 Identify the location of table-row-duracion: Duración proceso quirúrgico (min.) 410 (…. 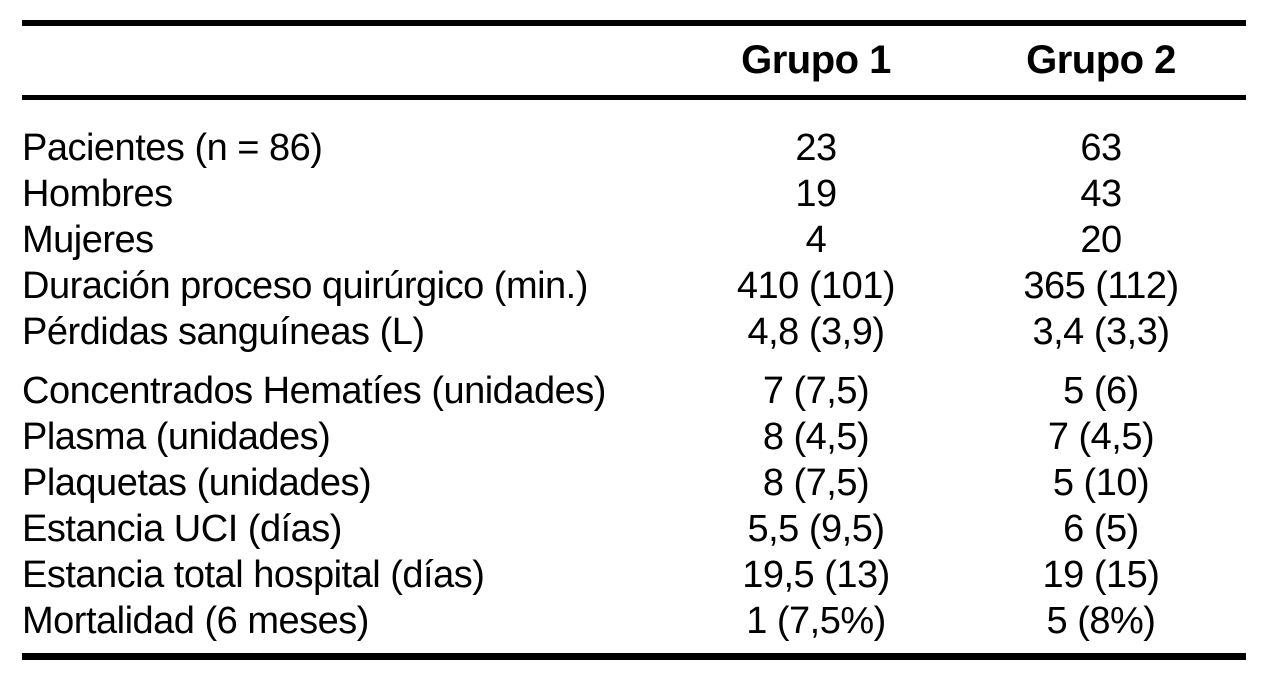
(634, 286).